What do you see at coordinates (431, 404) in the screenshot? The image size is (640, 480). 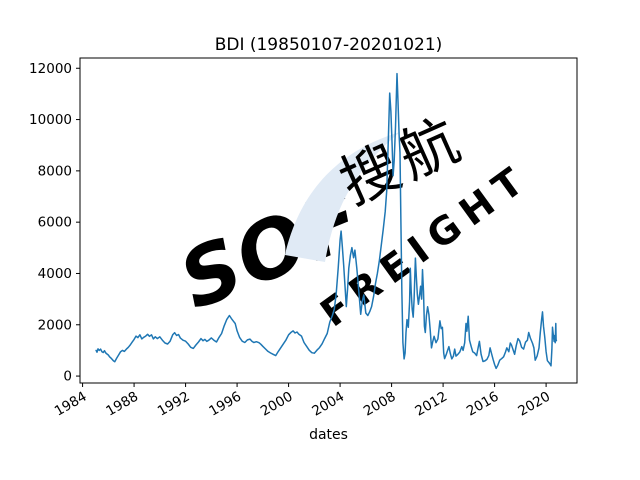 I see `x-tick-label: 2012` at bounding box center [431, 404].